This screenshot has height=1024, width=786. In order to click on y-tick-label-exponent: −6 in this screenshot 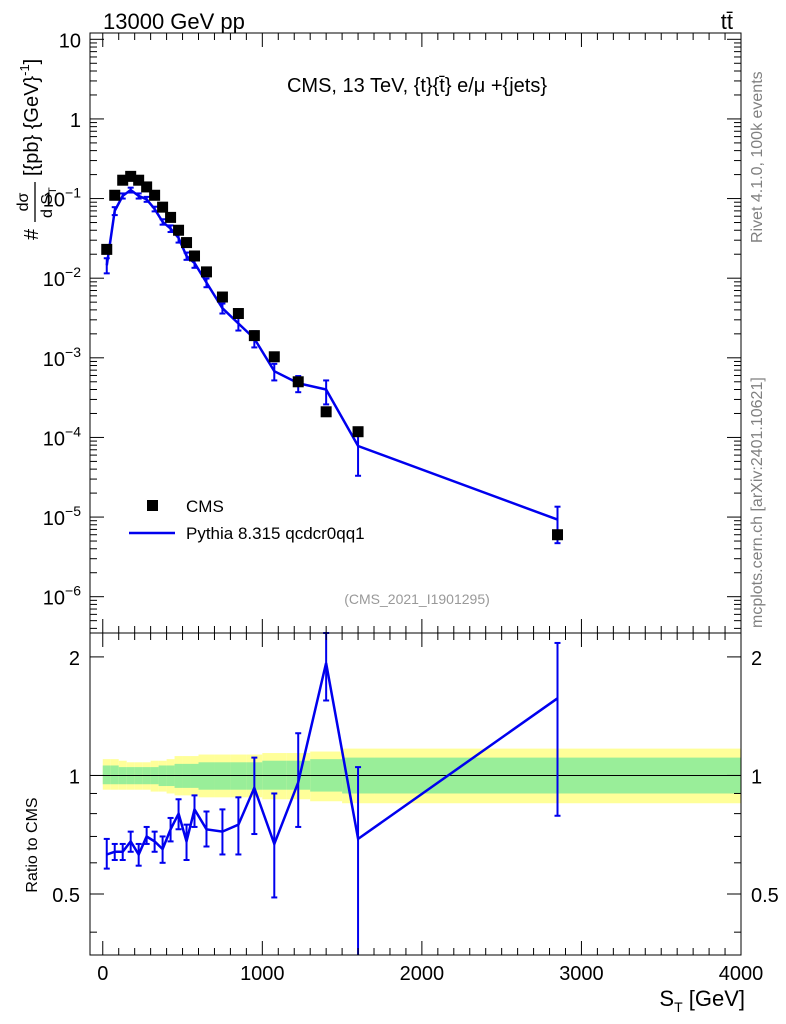, I will do `click(73, 591)`.